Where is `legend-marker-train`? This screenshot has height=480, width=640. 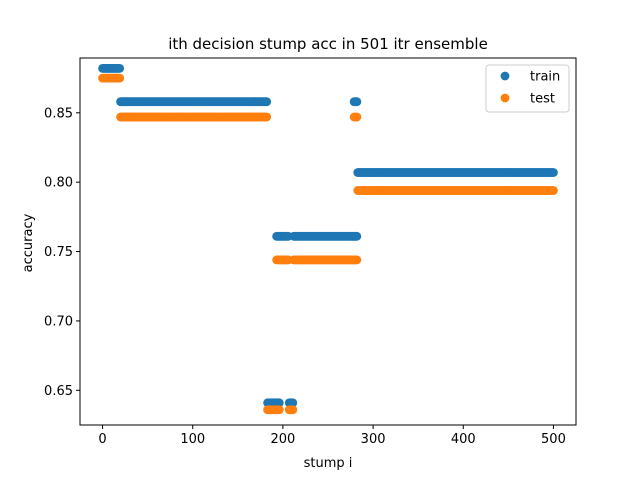 legend-marker-train is located at coordinates (505, 76).